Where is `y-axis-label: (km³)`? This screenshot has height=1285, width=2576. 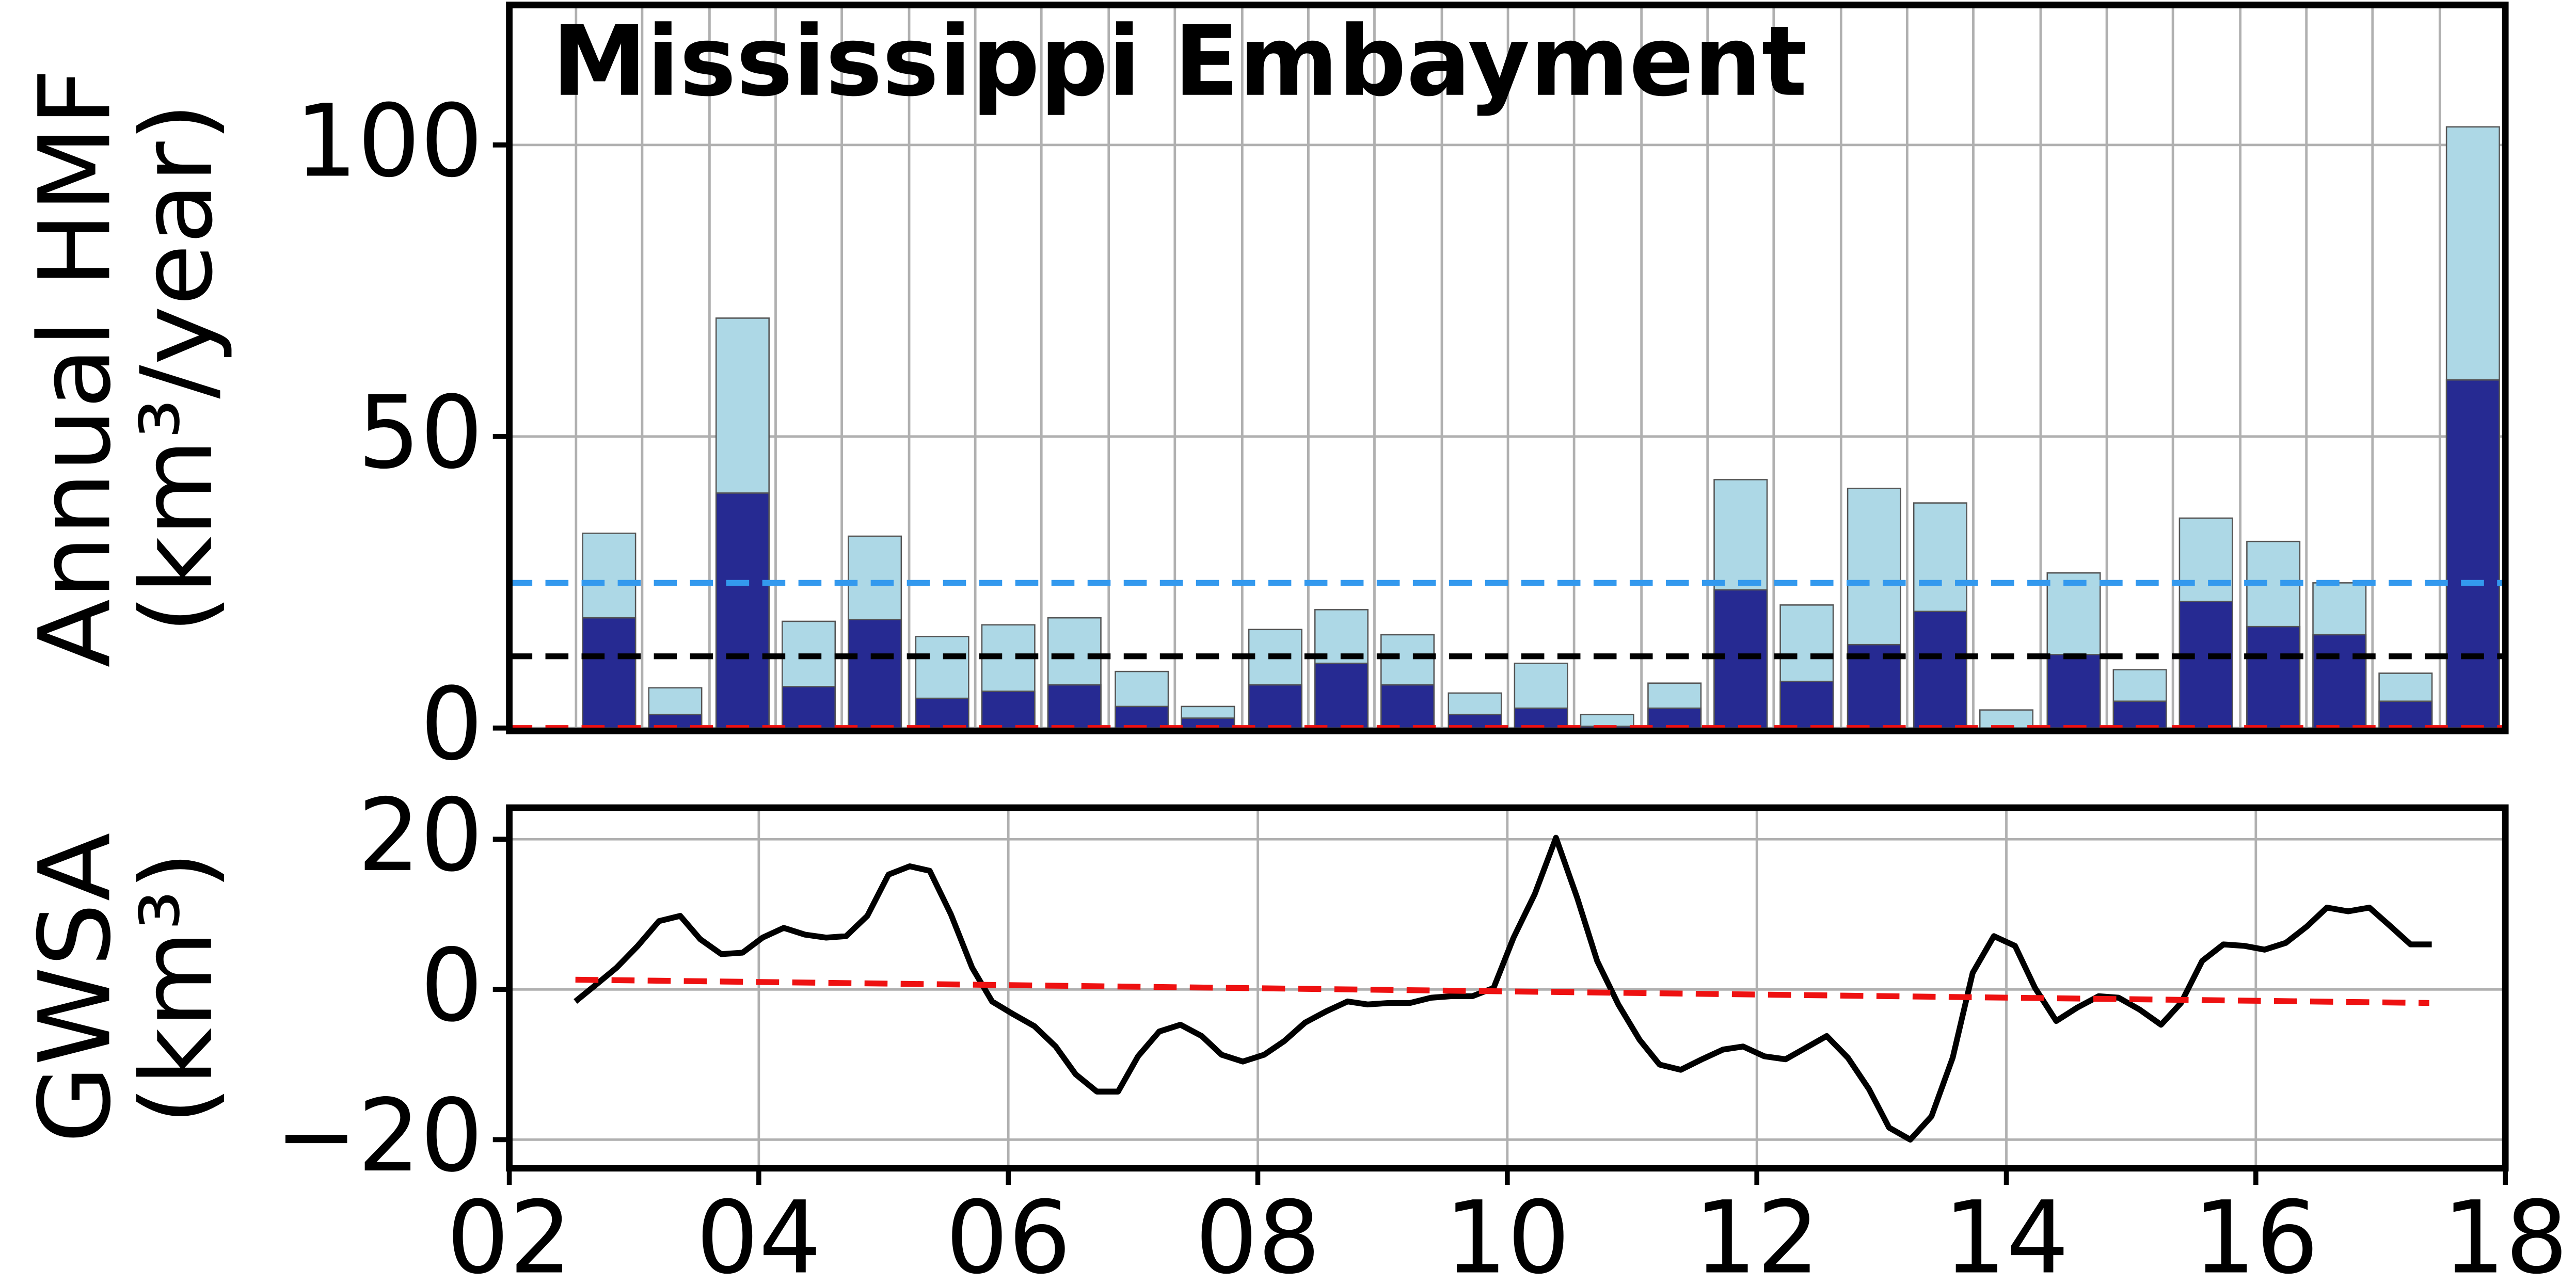 y-axis-label: (km³) is located at coordinates (177, 988).